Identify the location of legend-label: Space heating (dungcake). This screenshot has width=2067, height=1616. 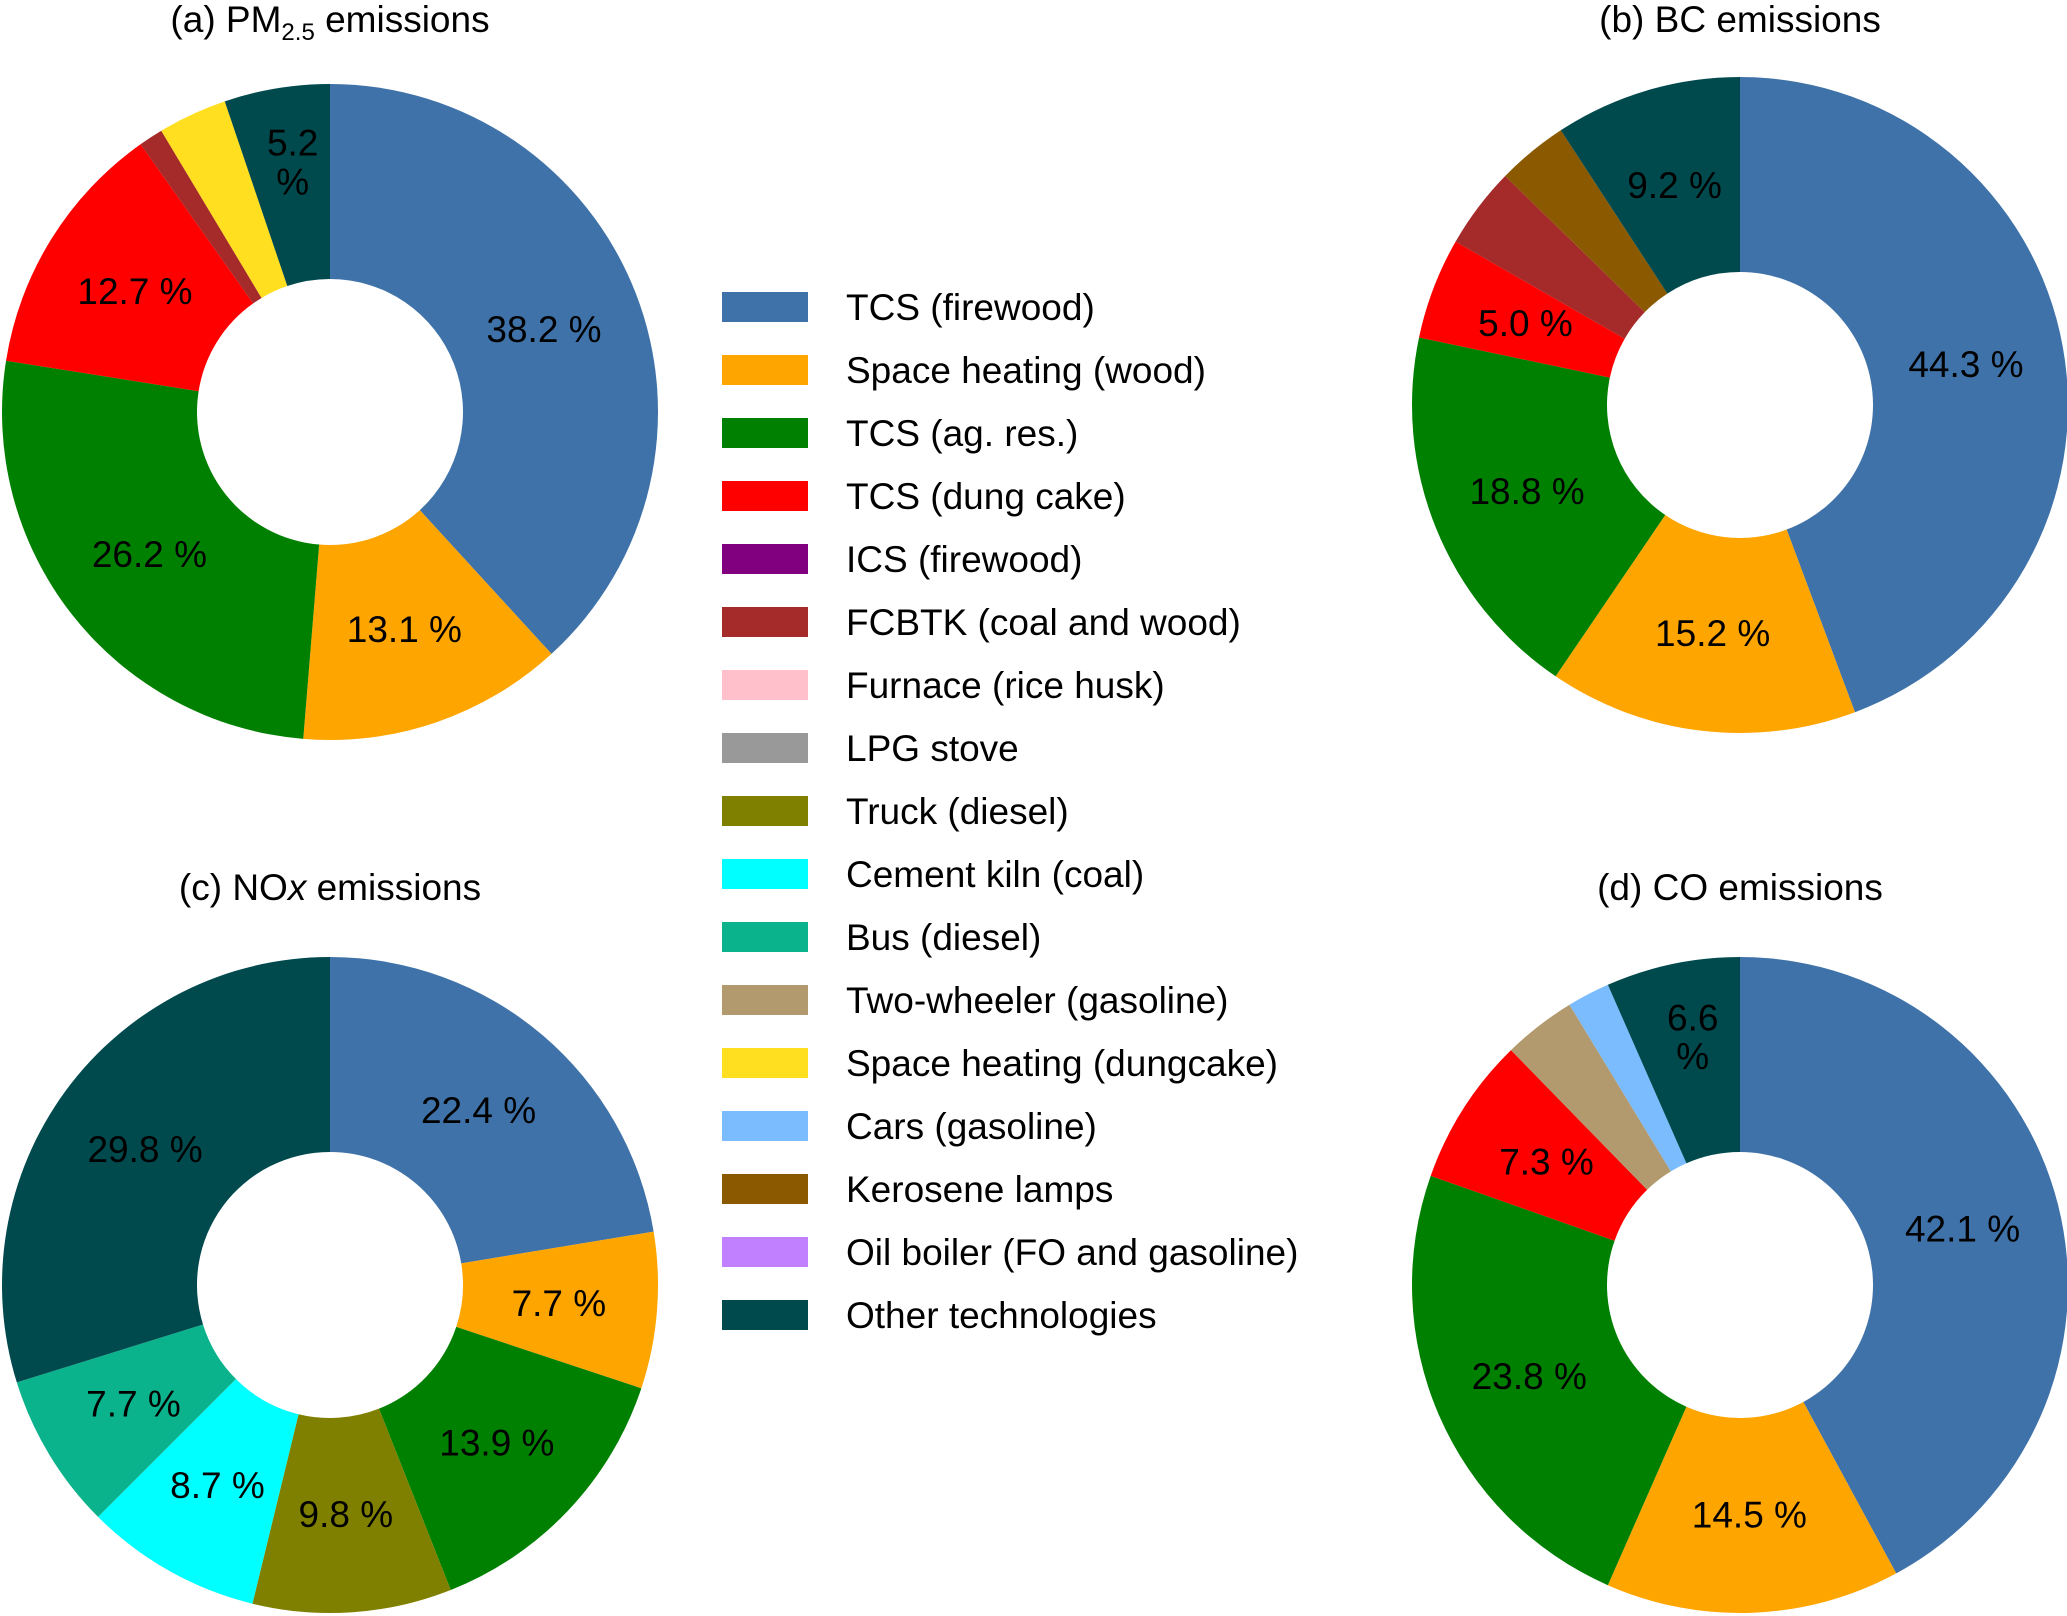
(1062, 1063).